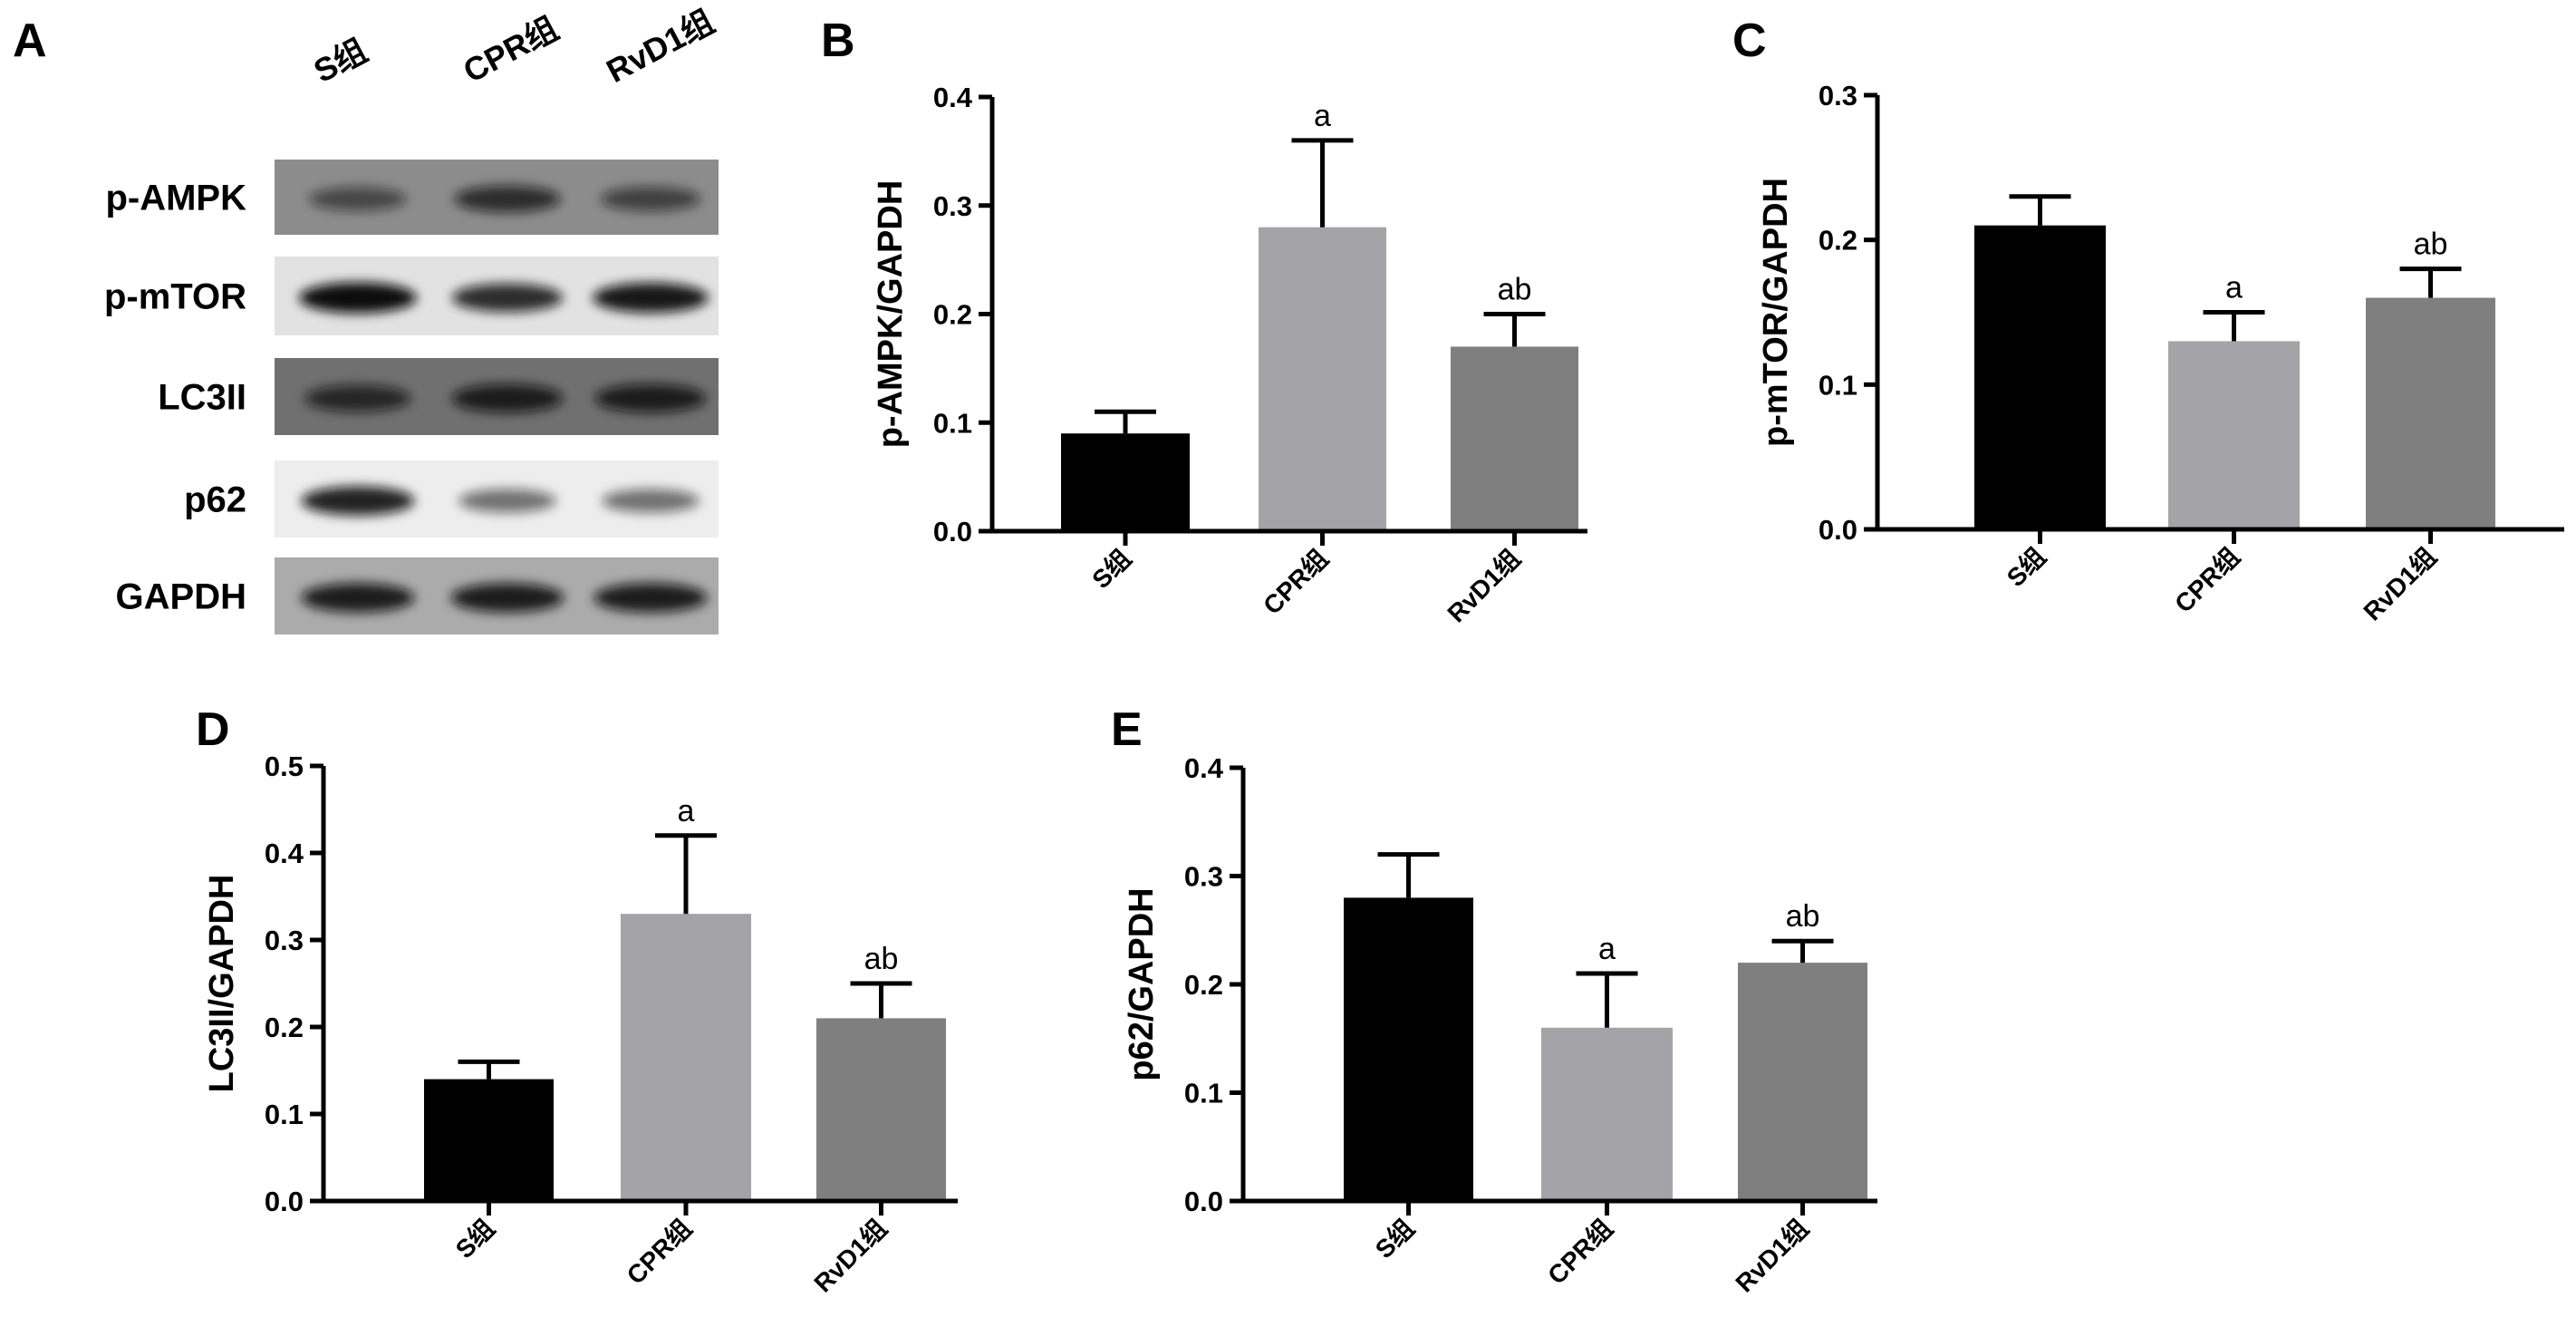  What do you see at coordinates (215, 500) in the screenshot?
I see `blot-row-label: p62` at bounding box center [215, 500].